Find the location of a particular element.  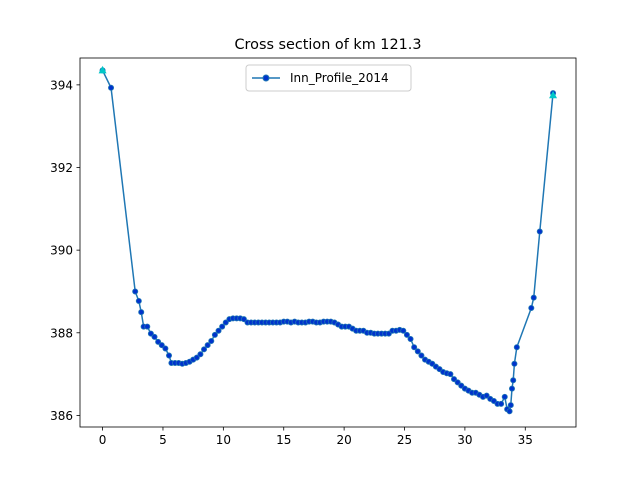

x-tick-label: 5 is located at coordinates (163, 440).